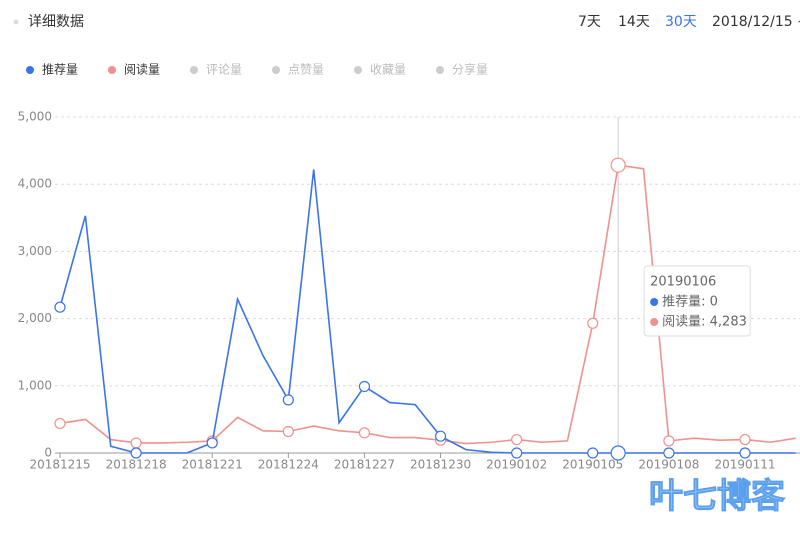 This screenshot has width=800, height=537. What do you see at coordinates (634, 22) in the screenshot?
I see `range-button: 14天` at bounding box center [634, 22].